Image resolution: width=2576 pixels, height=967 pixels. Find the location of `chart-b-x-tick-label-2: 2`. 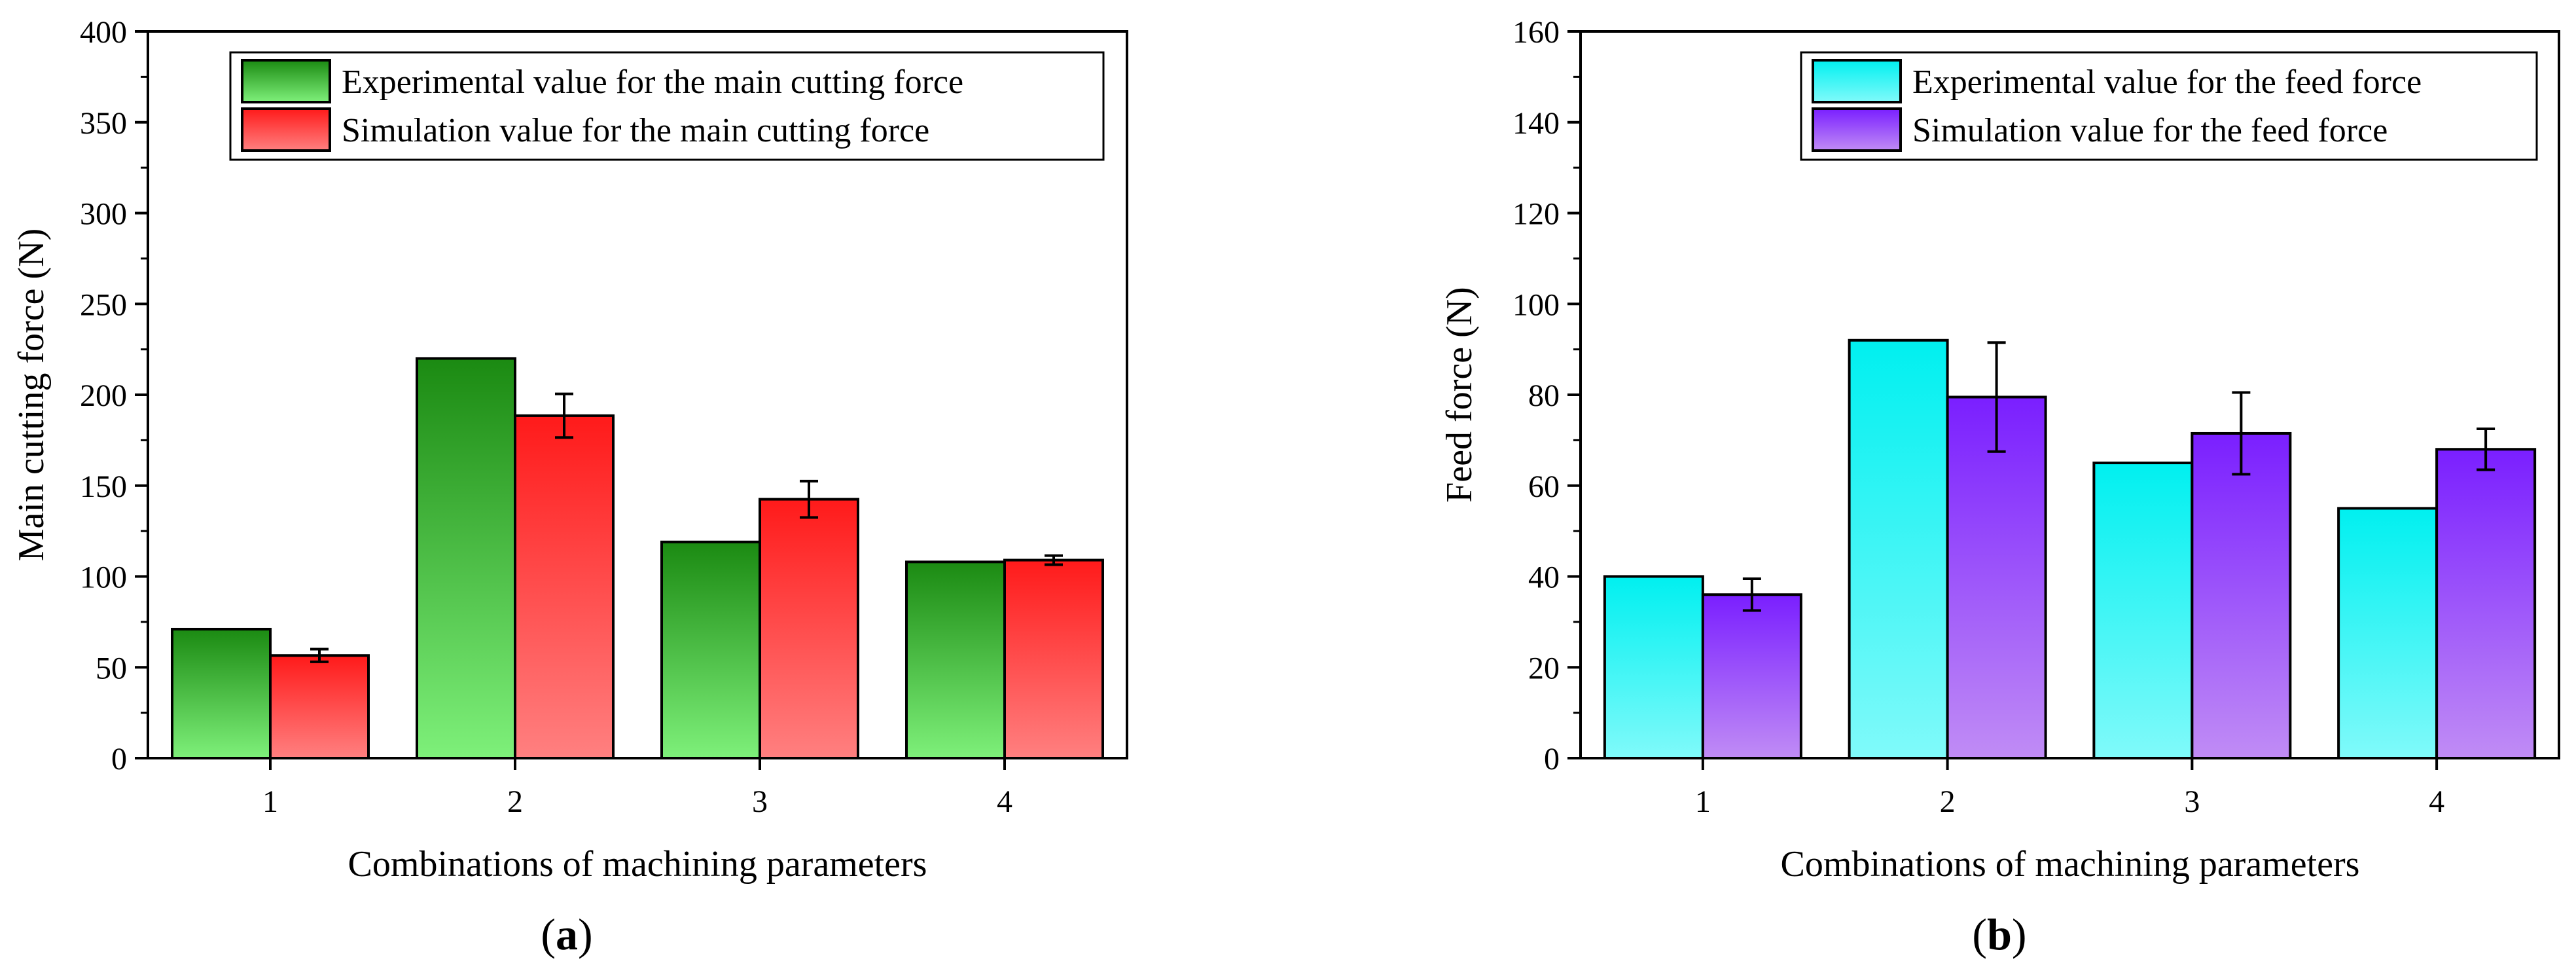

chart-b-x-tick-label-2: 2 is located at coordinates (1948, 802).